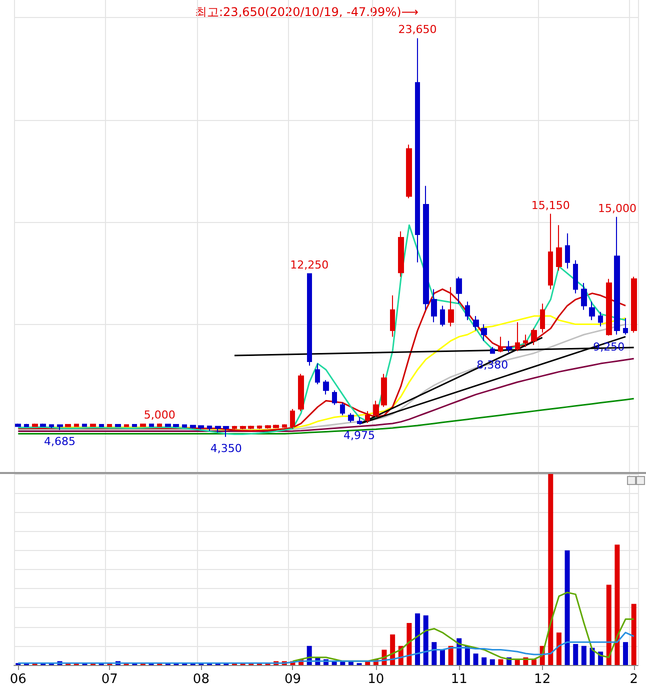 The image size is (646, 688). Describe the element at coordinates (226, 448) in the screenshot. I see `annotation: 4,350` at that location.